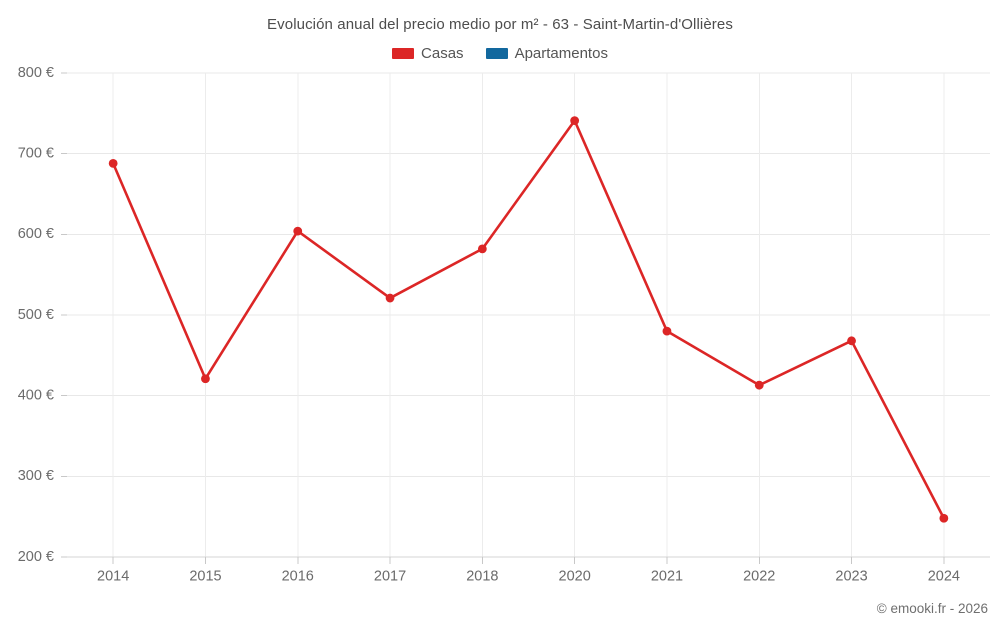 The image size is (1000, 625). Describe the element at coordinates (113, 163) in the screenshot. I see `data-point: 2014: 688 €` at that location.